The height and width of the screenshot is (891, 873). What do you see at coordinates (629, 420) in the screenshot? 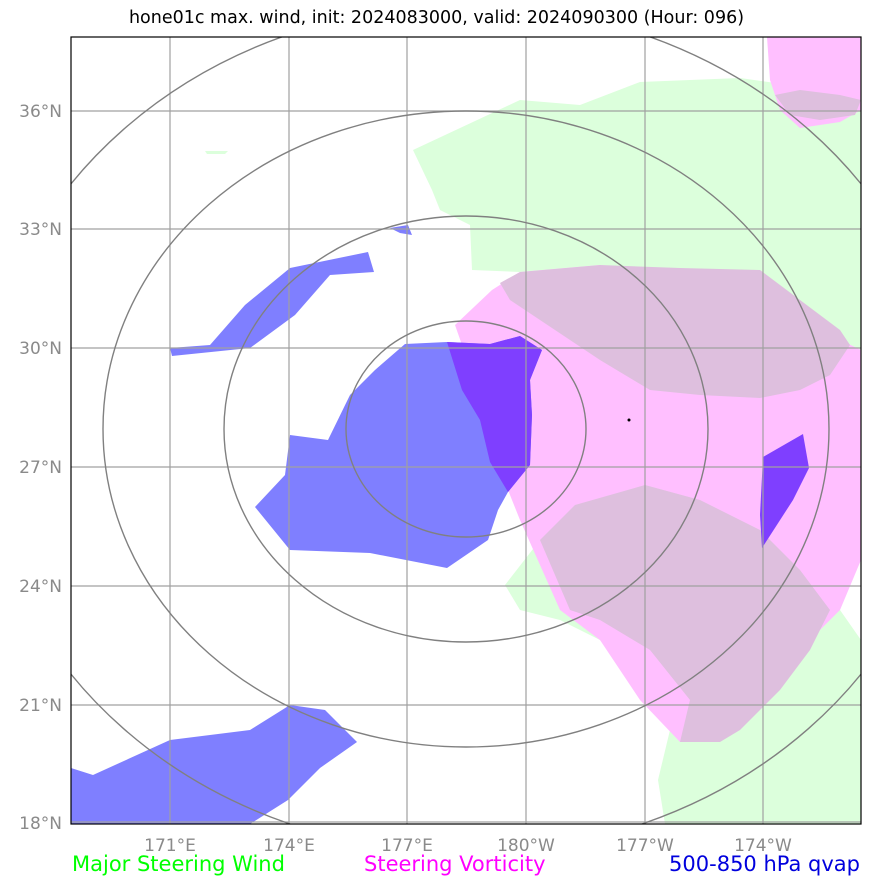
I see `storm-center-marker` at bounding box center [629, 420].